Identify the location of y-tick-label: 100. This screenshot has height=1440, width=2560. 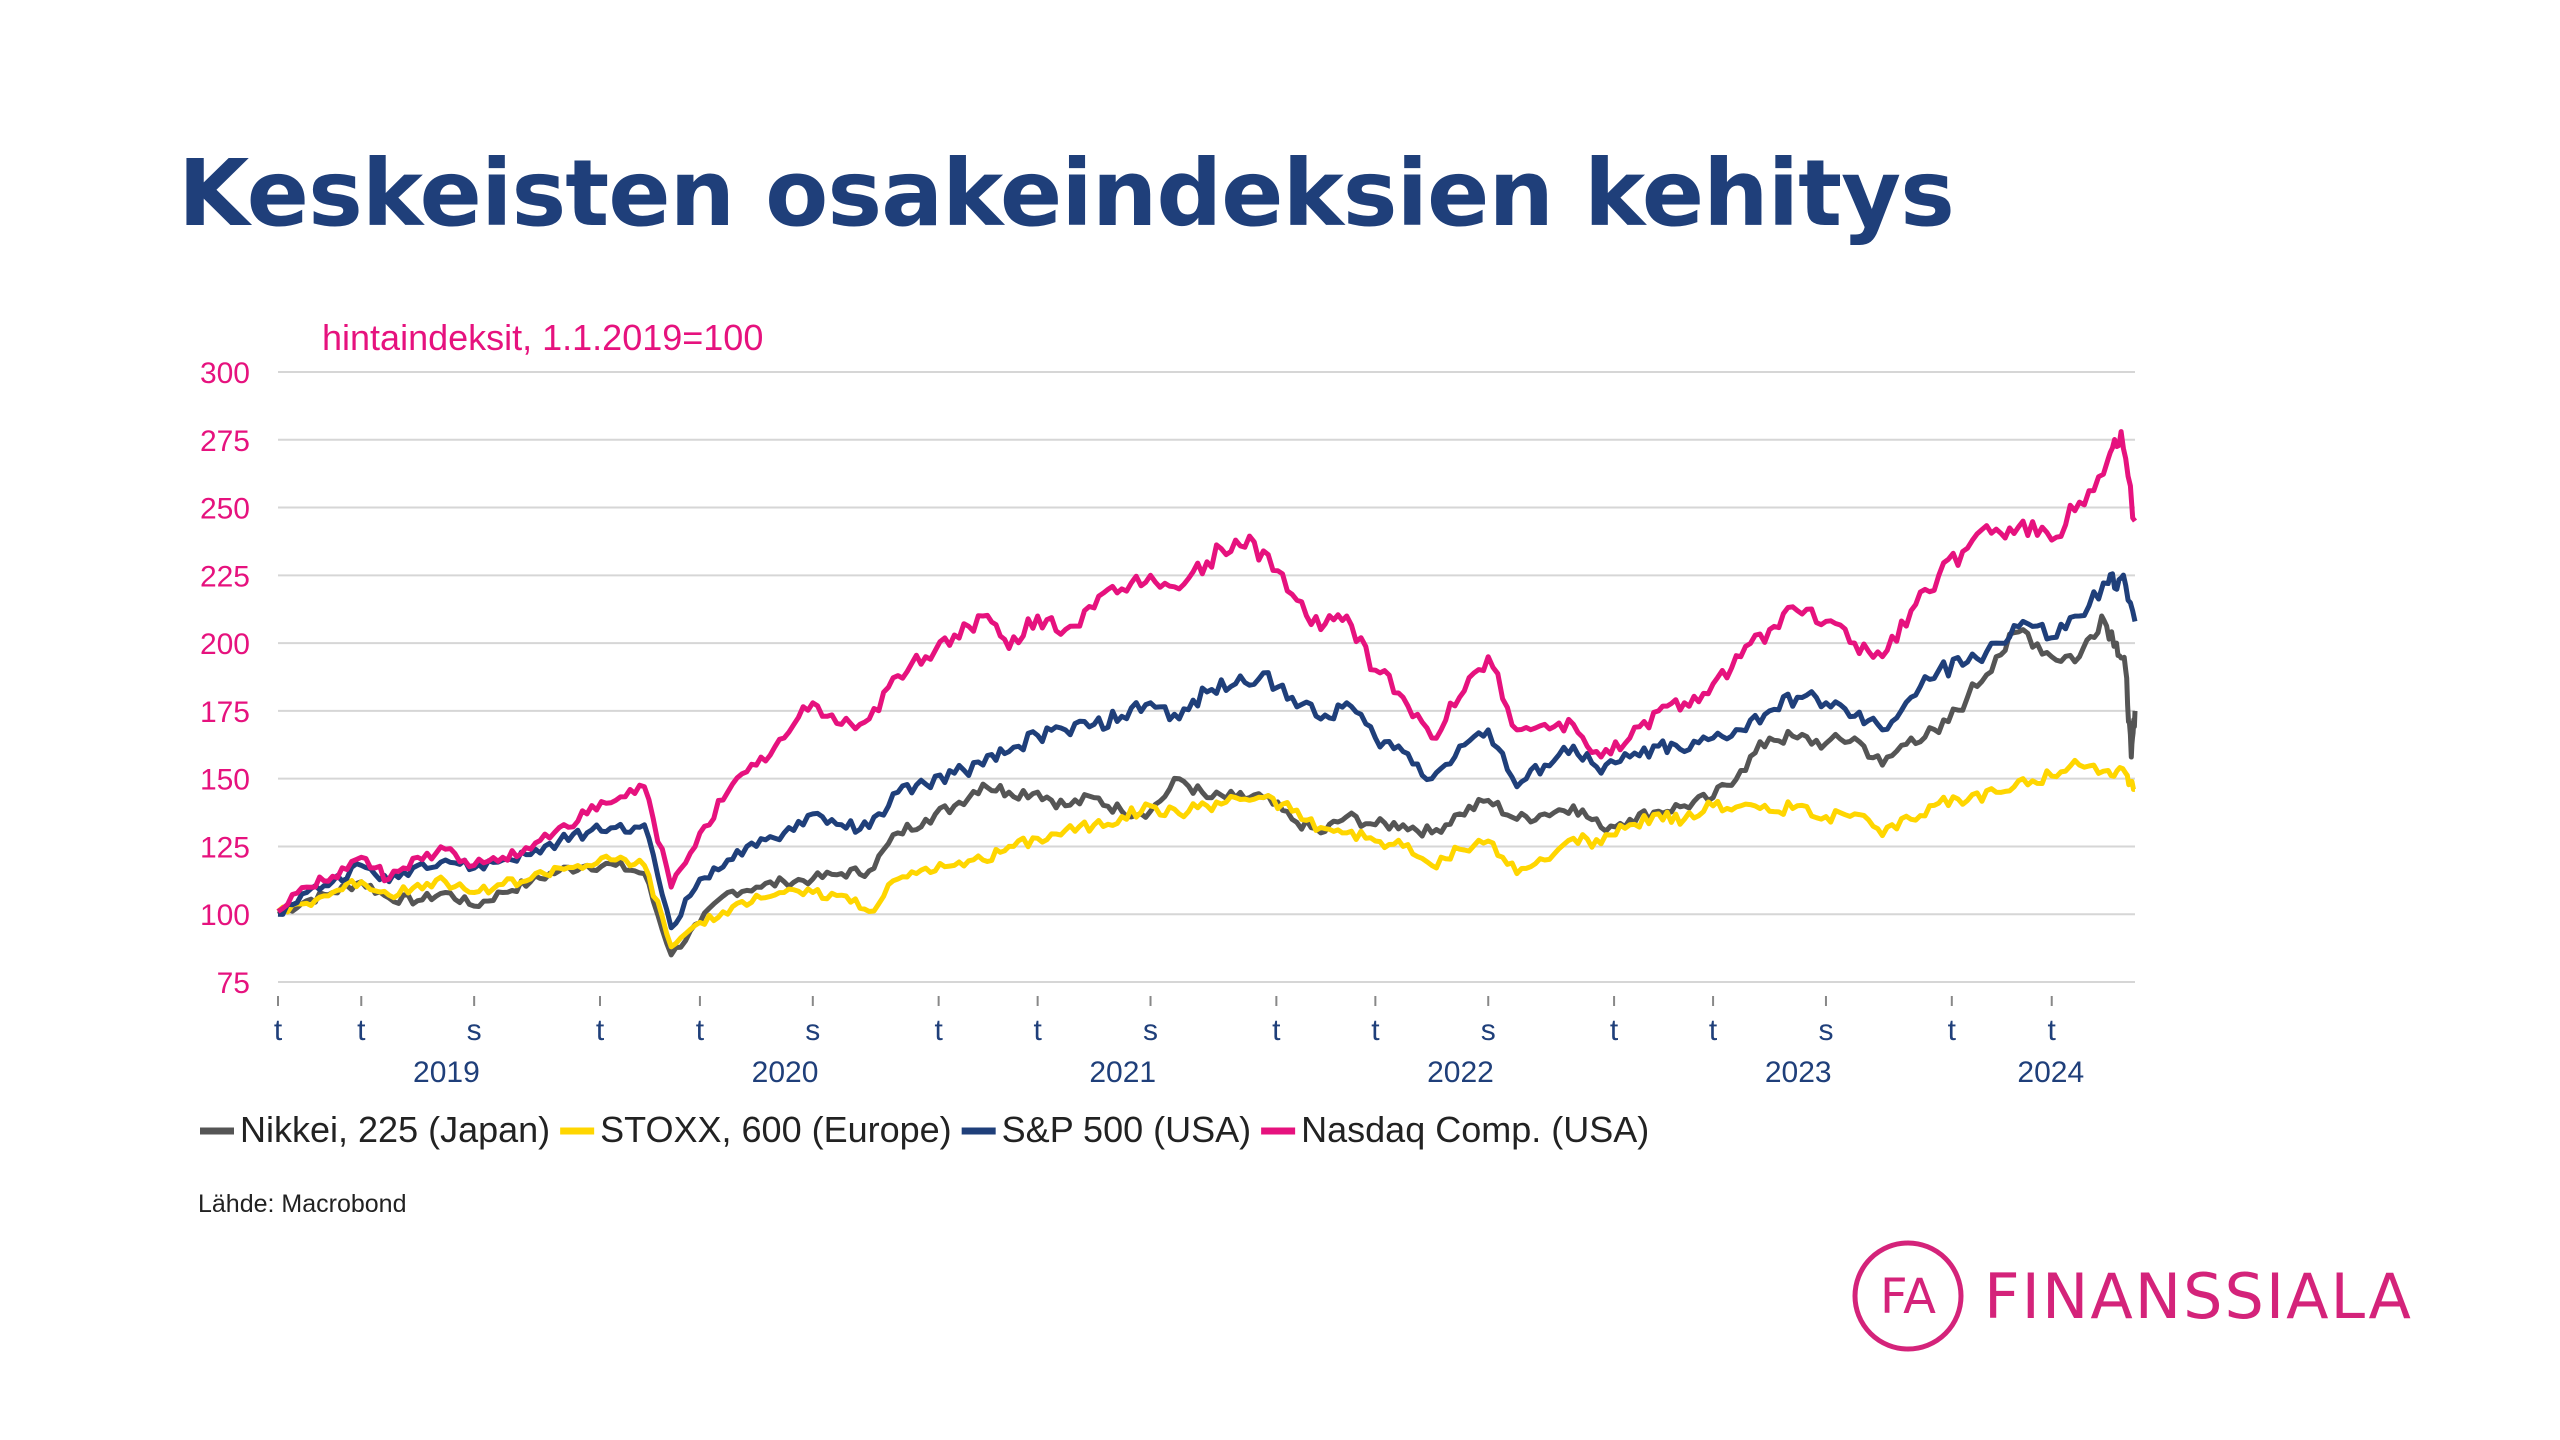
(225, 915).